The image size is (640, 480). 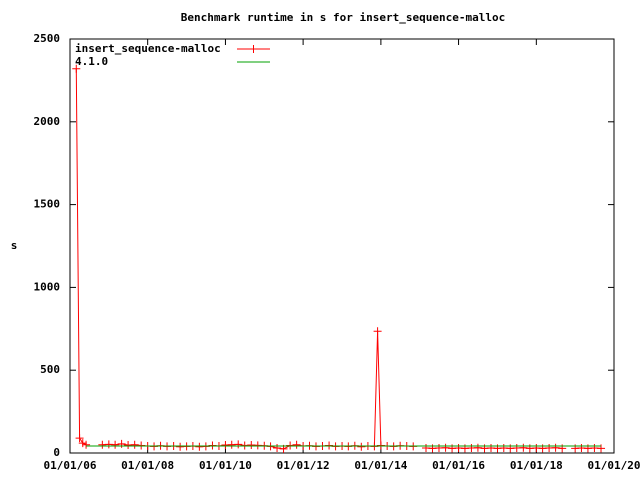 What do you see at coordinates (253, 49) in the screenshot?
I see `legend-marker` at bounding box center [253, 49].